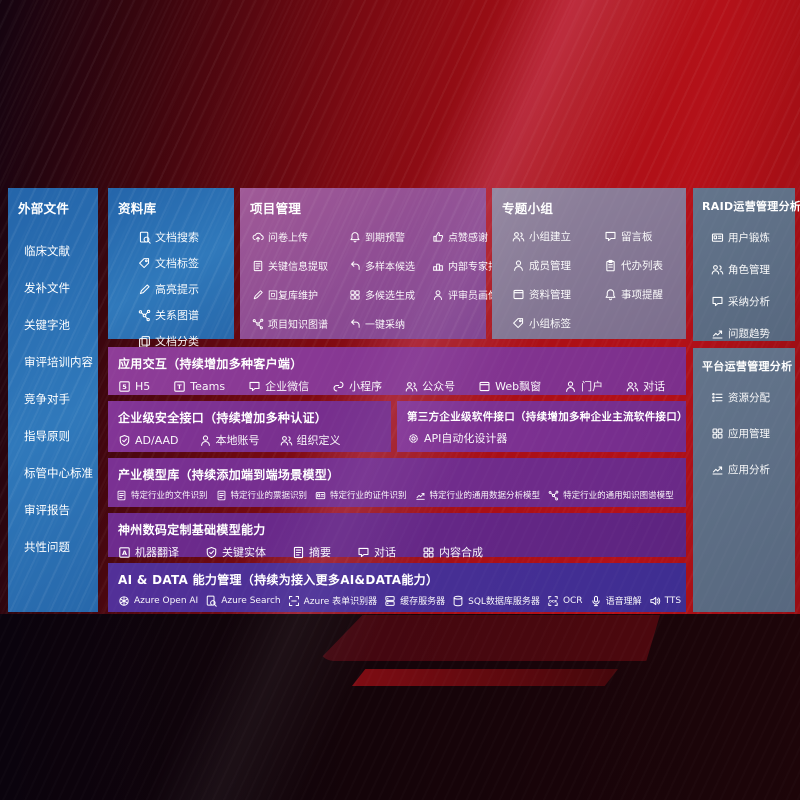  I want to click on grid-icon, so click(355, 295).